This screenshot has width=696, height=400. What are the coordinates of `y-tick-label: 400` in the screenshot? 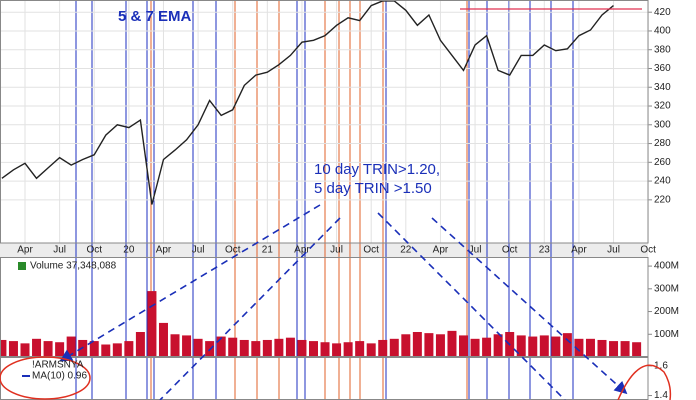 It's located at (662, 31).